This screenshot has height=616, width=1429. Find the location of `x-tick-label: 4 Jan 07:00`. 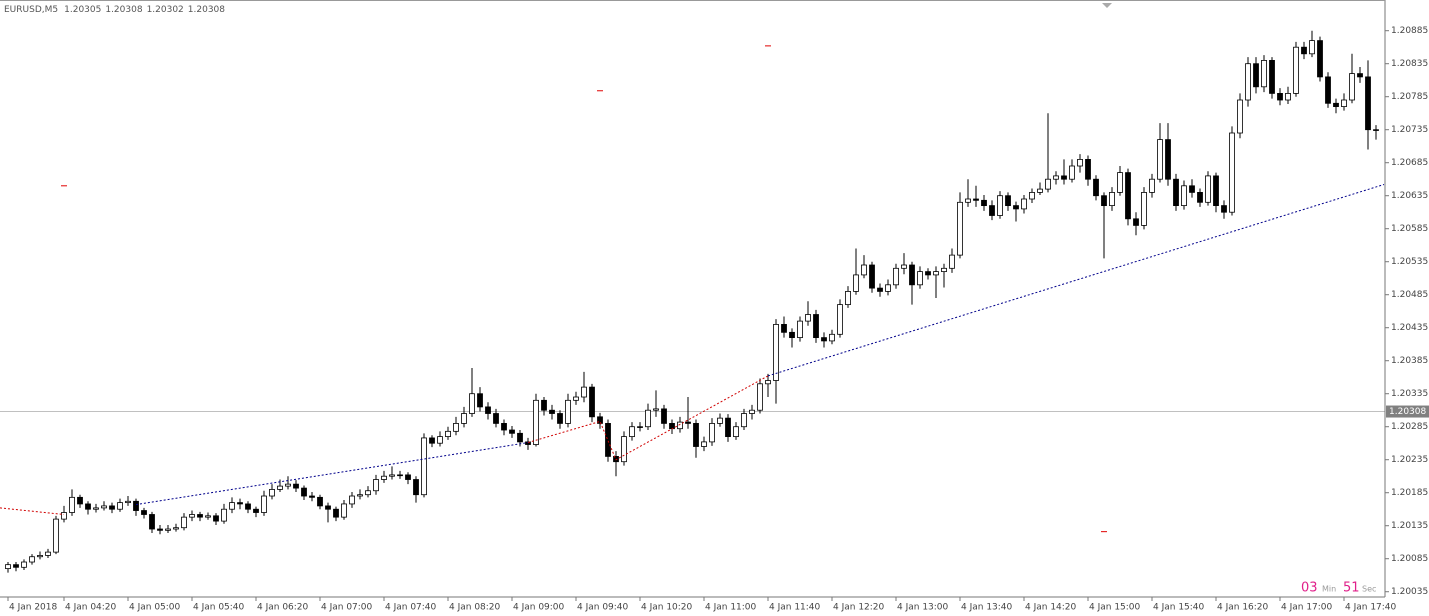

x-tick-label: 4 Jan 07:00 is located at coordinates (347, 608).